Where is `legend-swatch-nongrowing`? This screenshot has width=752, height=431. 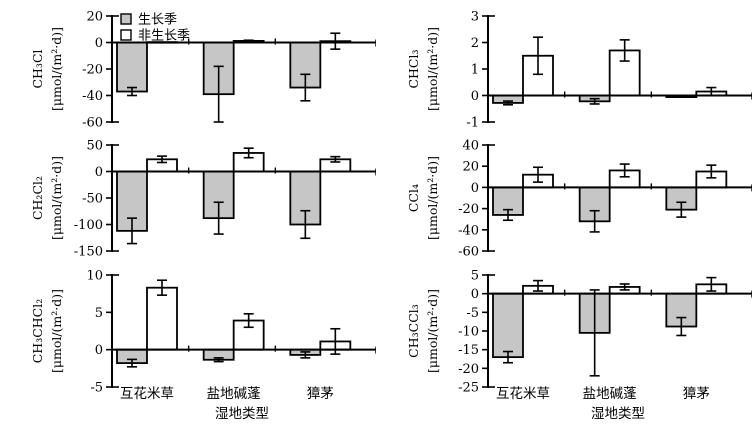
legend-swatch-nongrowing is located at coordinates (126, 35).